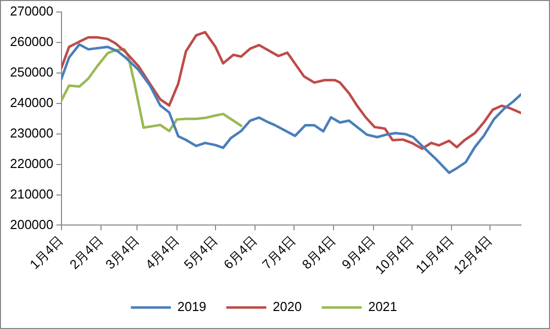 The image size is (550, 329). Describe the element at coordinates (383, 306) in the screenshot. I see `legend-label: 2021` at that location.